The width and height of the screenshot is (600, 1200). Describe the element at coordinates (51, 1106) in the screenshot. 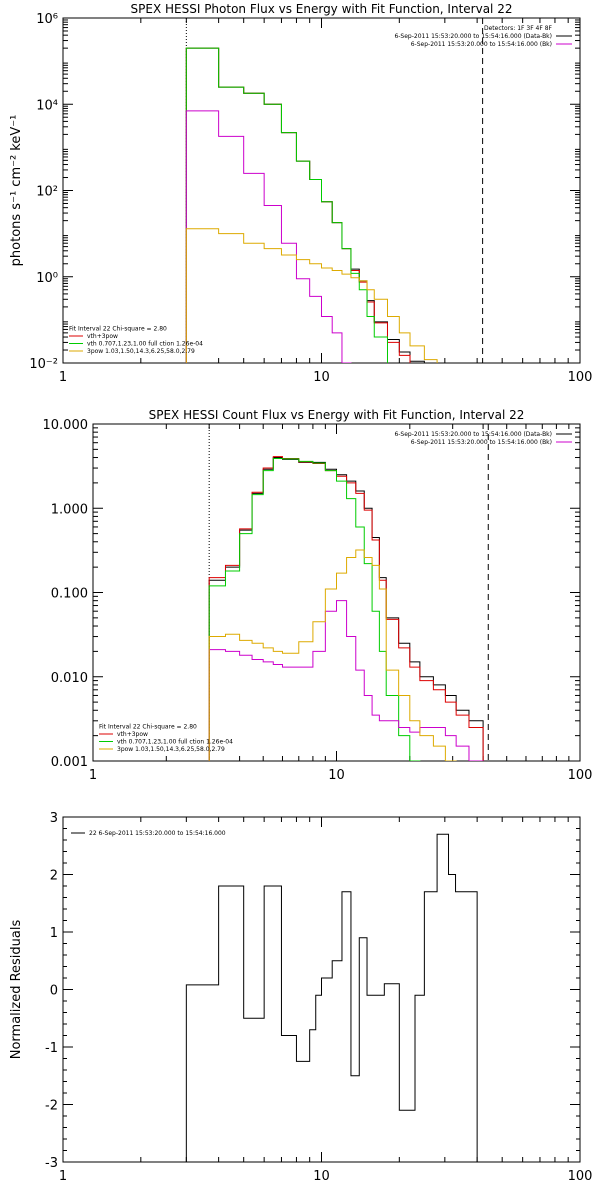

I see `y-tick-label: -2` at that location.